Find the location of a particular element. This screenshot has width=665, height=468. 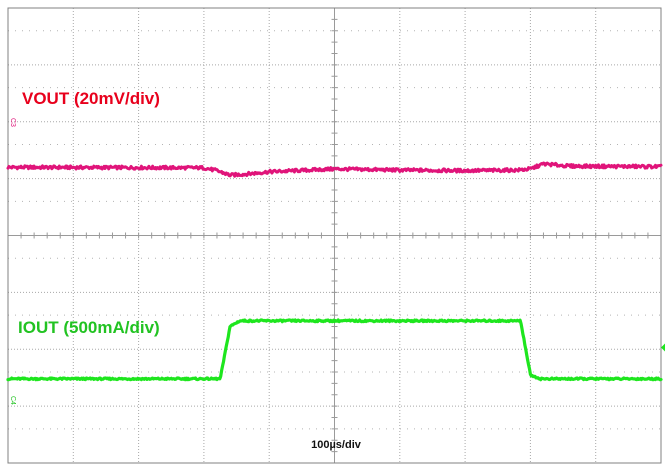

iout-series-label: IOUT (500mA/div) is located at coordinates (89, 327).